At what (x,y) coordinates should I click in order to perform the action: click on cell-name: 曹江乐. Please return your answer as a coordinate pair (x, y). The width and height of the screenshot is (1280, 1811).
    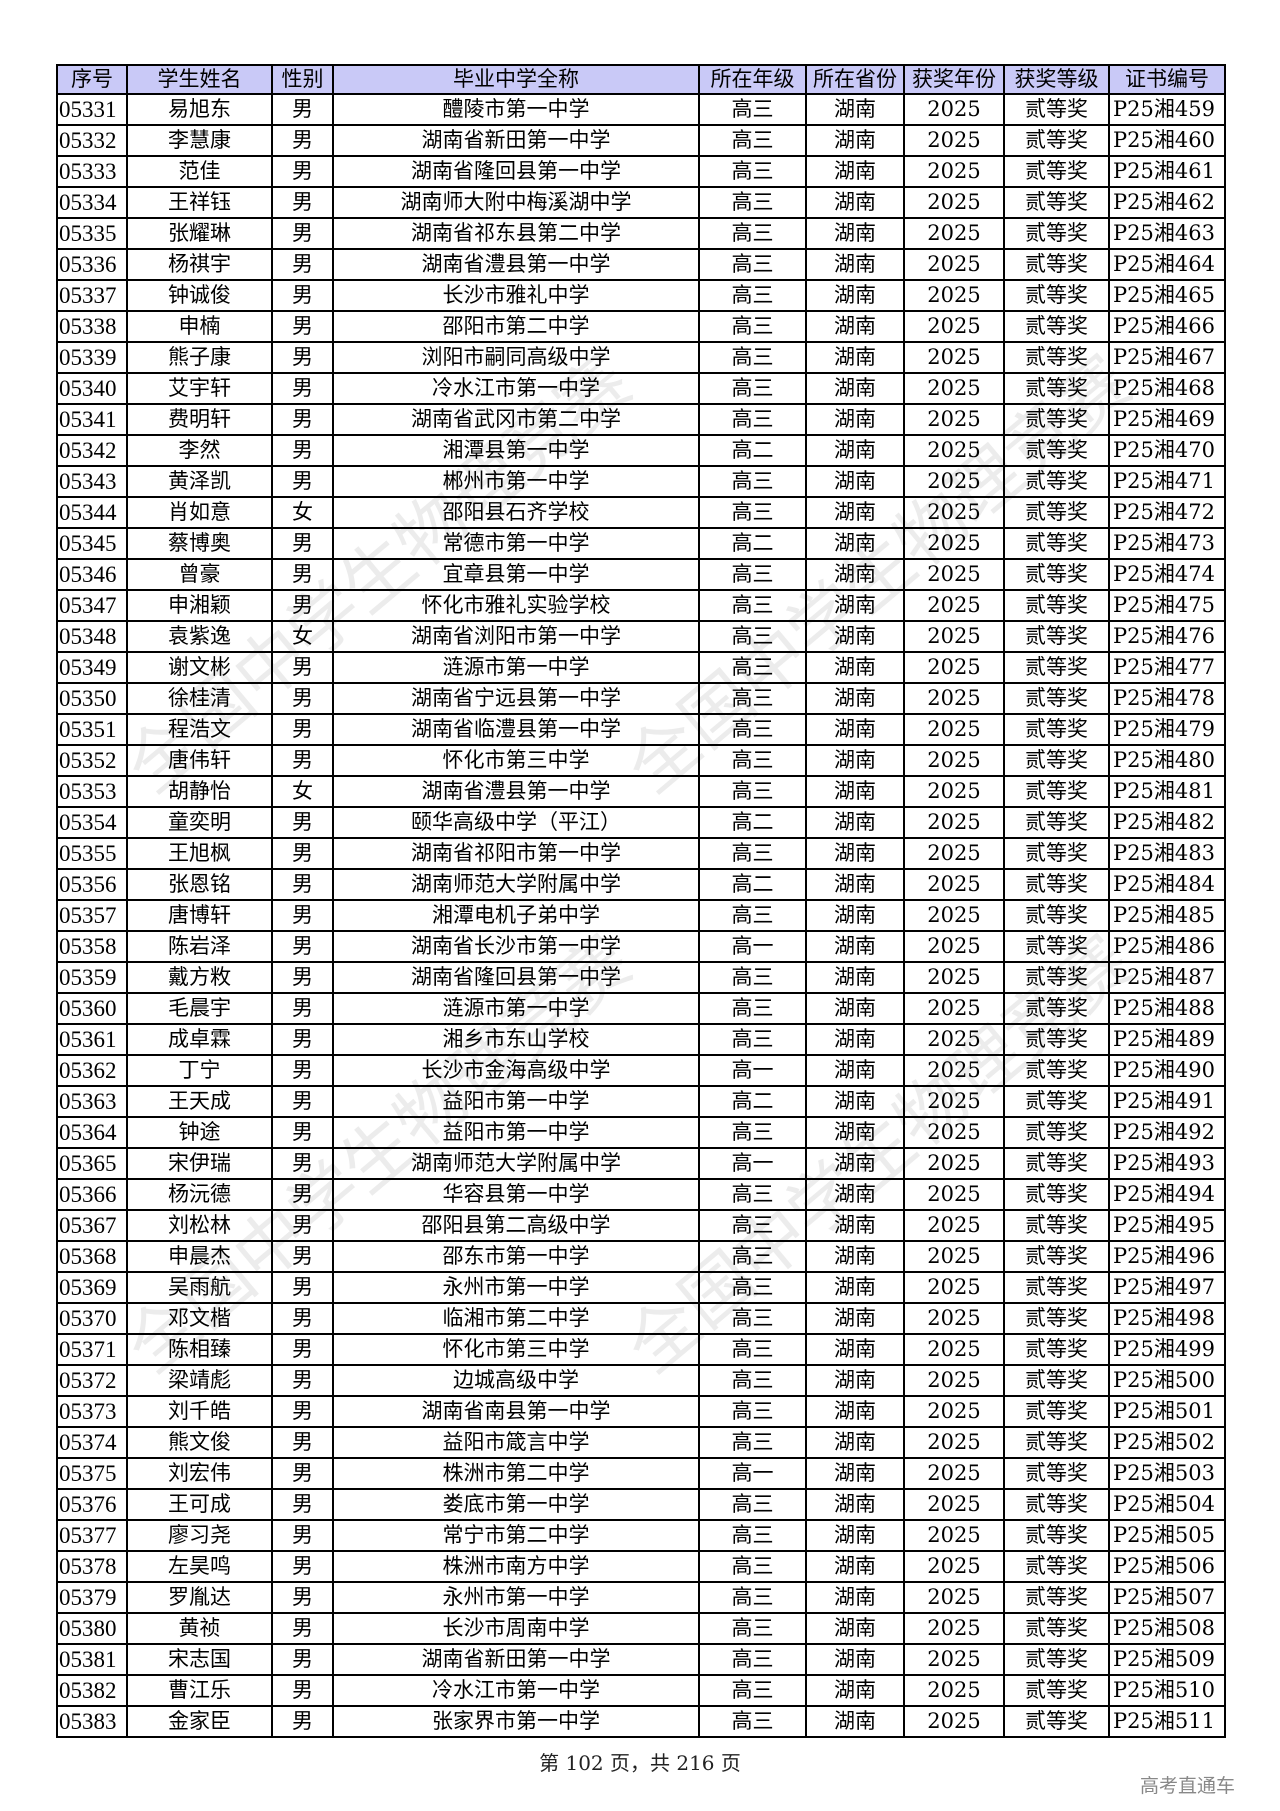
    Looking at the image, I should click on (199, 1690).